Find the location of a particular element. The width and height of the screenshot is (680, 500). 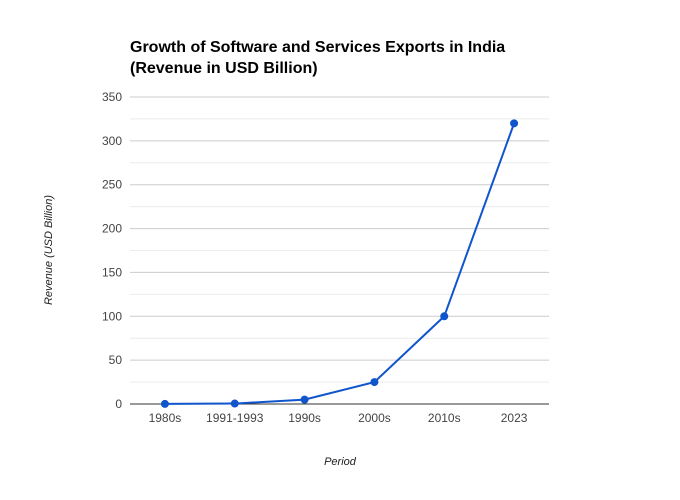

chart-title-line2: (Revenue in USD Billion) is located at coordinates (224, 68).